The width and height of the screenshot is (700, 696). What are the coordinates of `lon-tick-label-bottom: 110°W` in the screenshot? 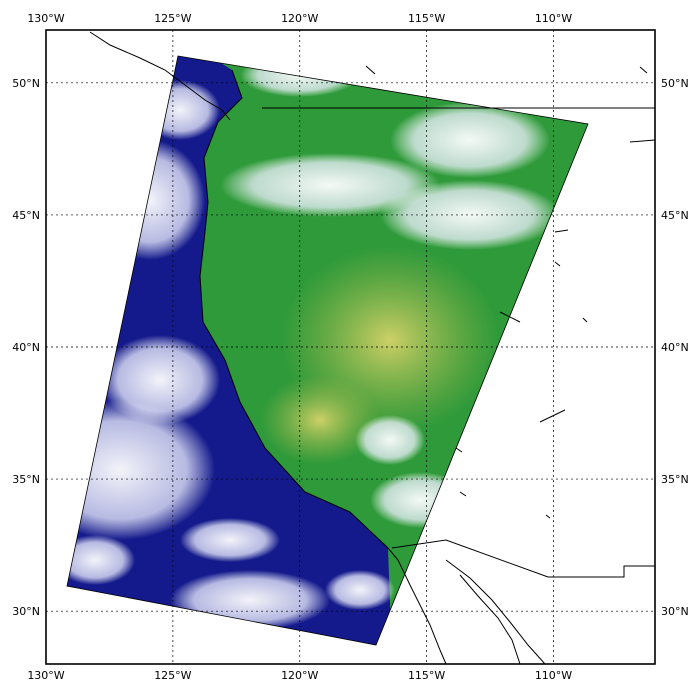 It's located at (553, 675).